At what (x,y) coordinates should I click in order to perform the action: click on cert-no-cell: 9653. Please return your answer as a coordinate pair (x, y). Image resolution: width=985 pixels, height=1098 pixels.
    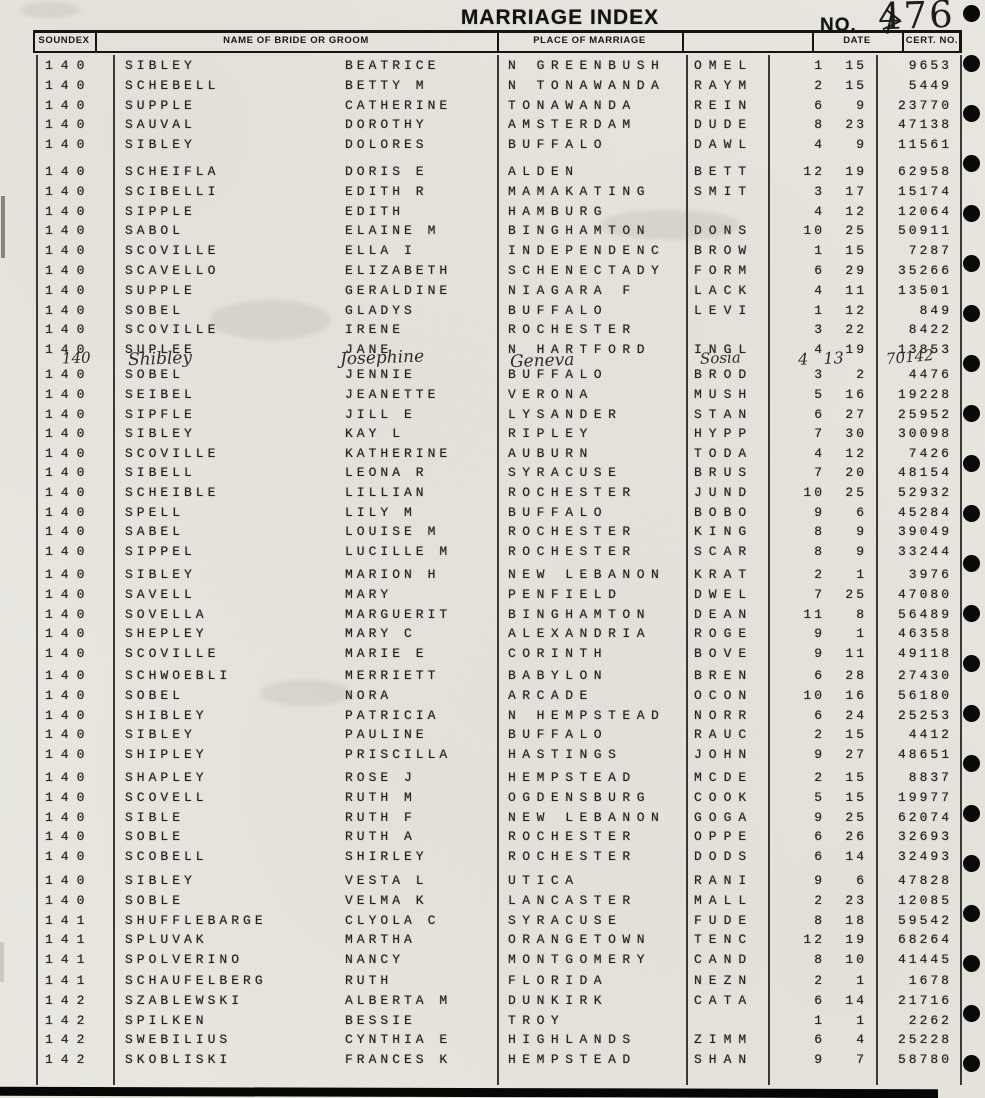
    Looking at the image, I should click on (930, 65).